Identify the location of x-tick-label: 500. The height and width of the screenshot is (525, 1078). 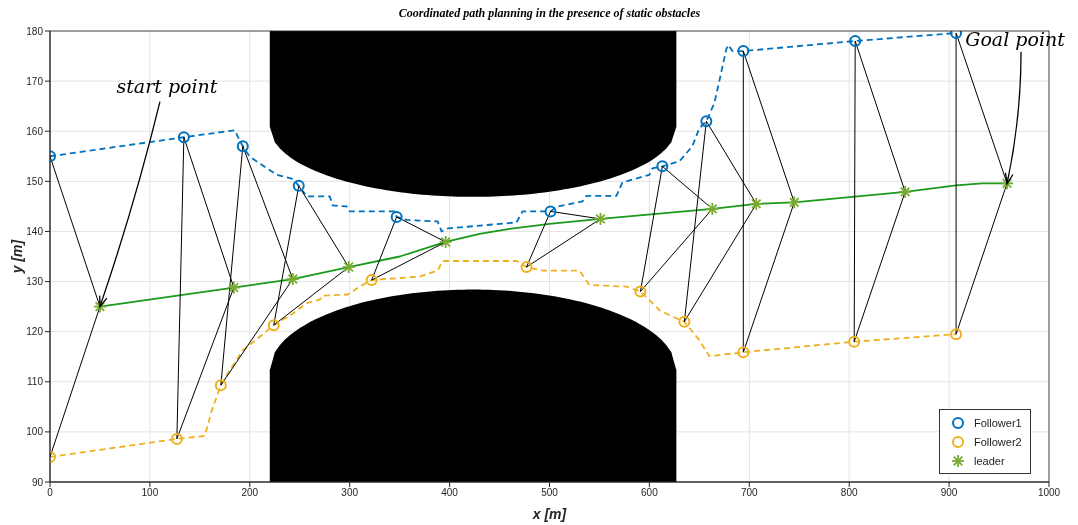
(550, 493).